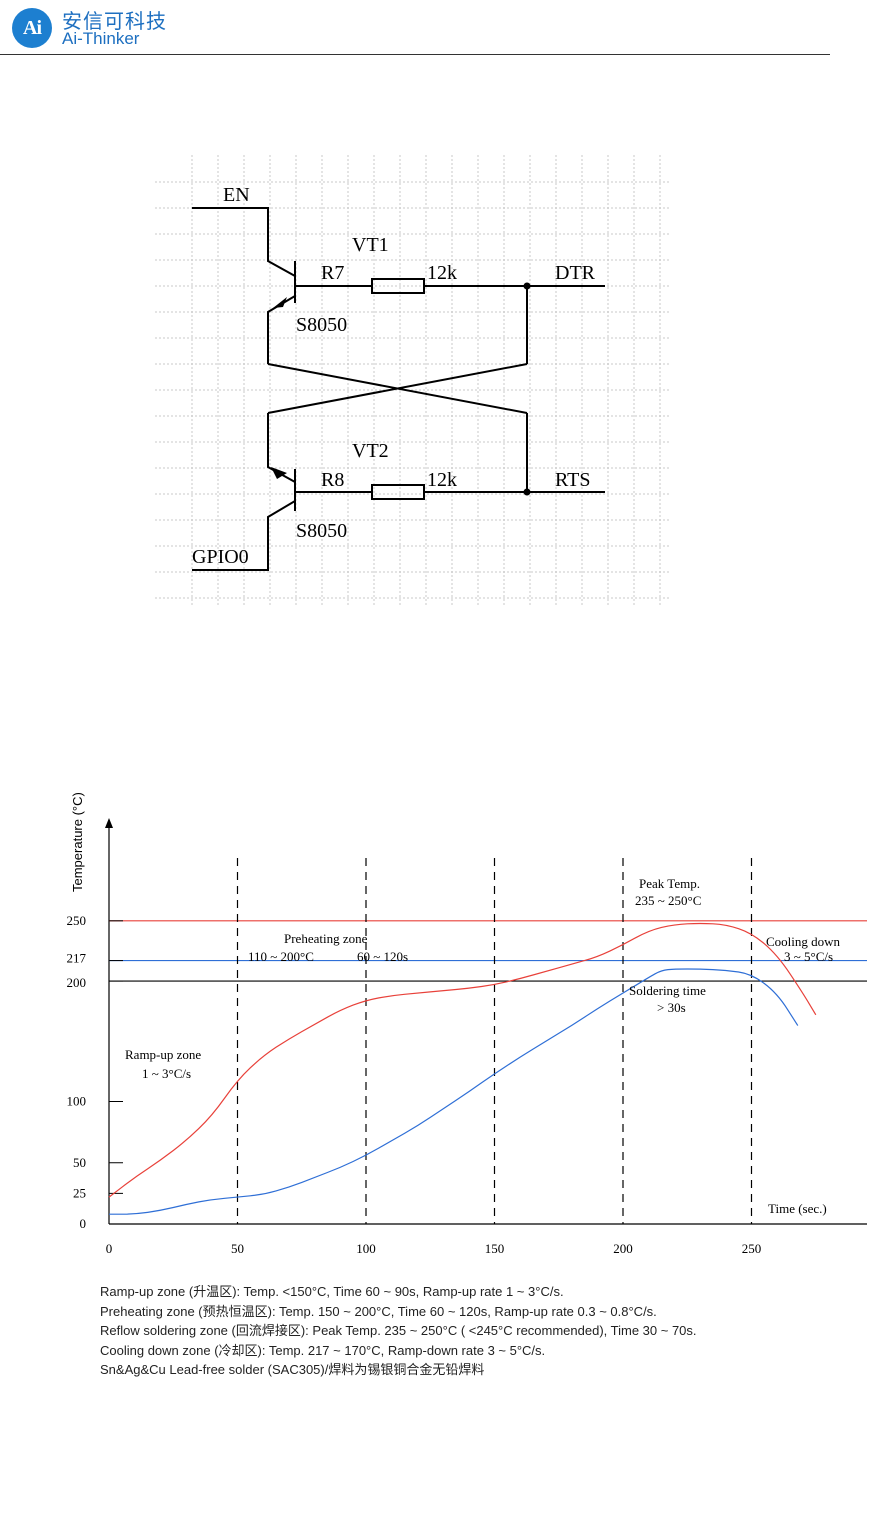 This screenshot has width=876, height=1516. I want to click on header-divider, so click(415, 54).